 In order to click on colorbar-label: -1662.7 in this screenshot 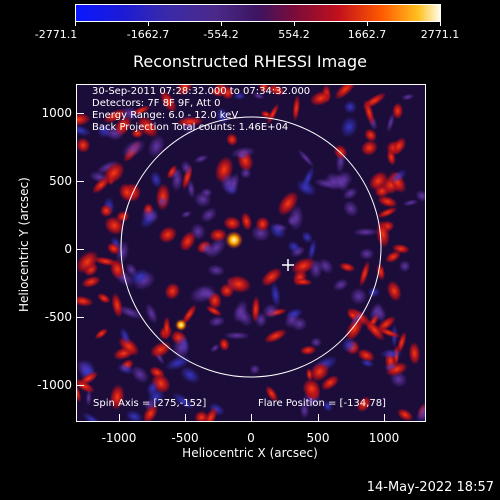, I will do `click(148, 34)`.